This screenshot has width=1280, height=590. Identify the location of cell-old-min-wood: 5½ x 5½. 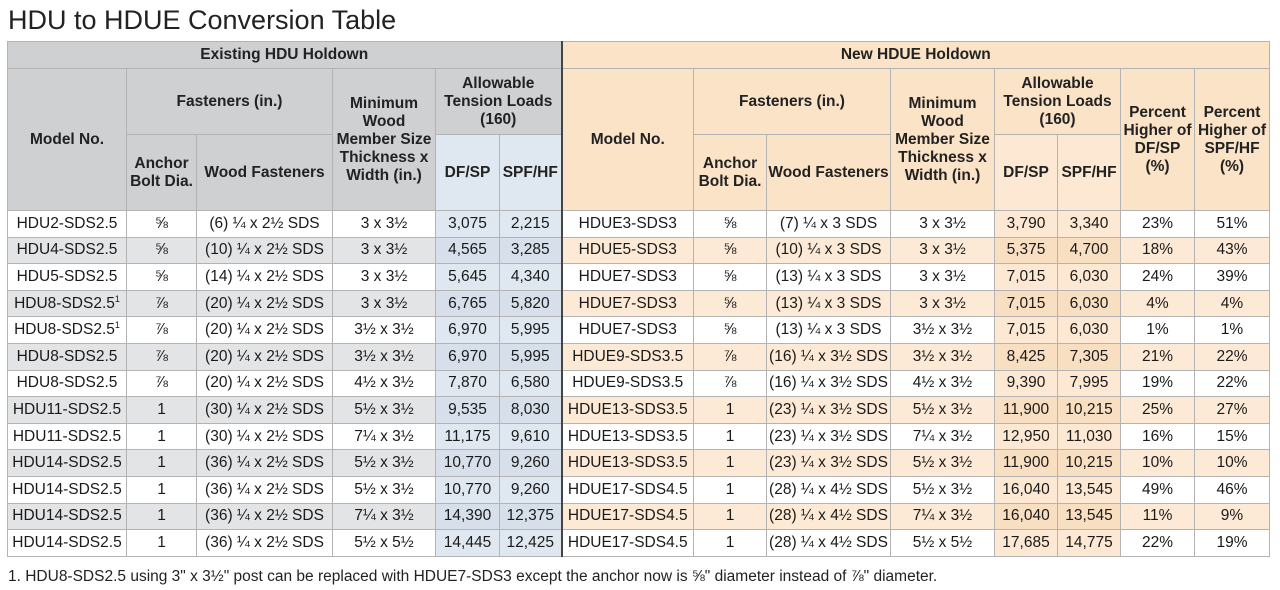
(384, 543).